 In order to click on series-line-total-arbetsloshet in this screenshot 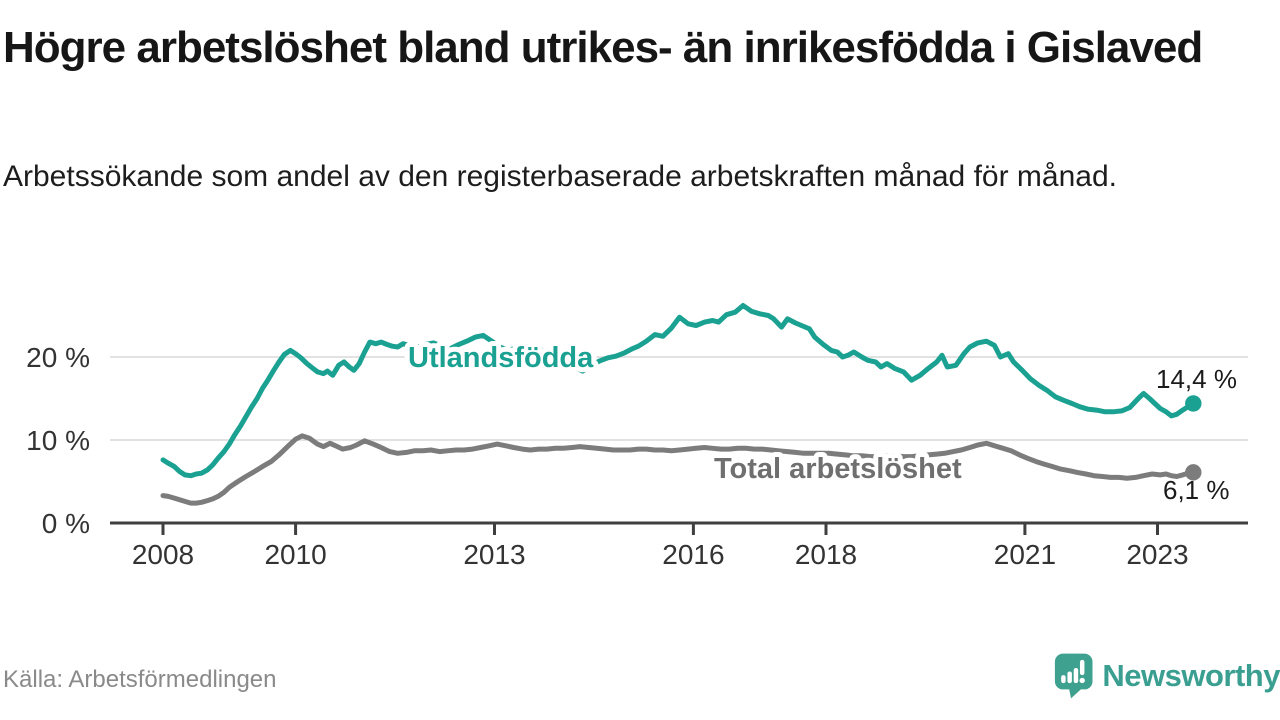, I will do `click(678, 469)`.